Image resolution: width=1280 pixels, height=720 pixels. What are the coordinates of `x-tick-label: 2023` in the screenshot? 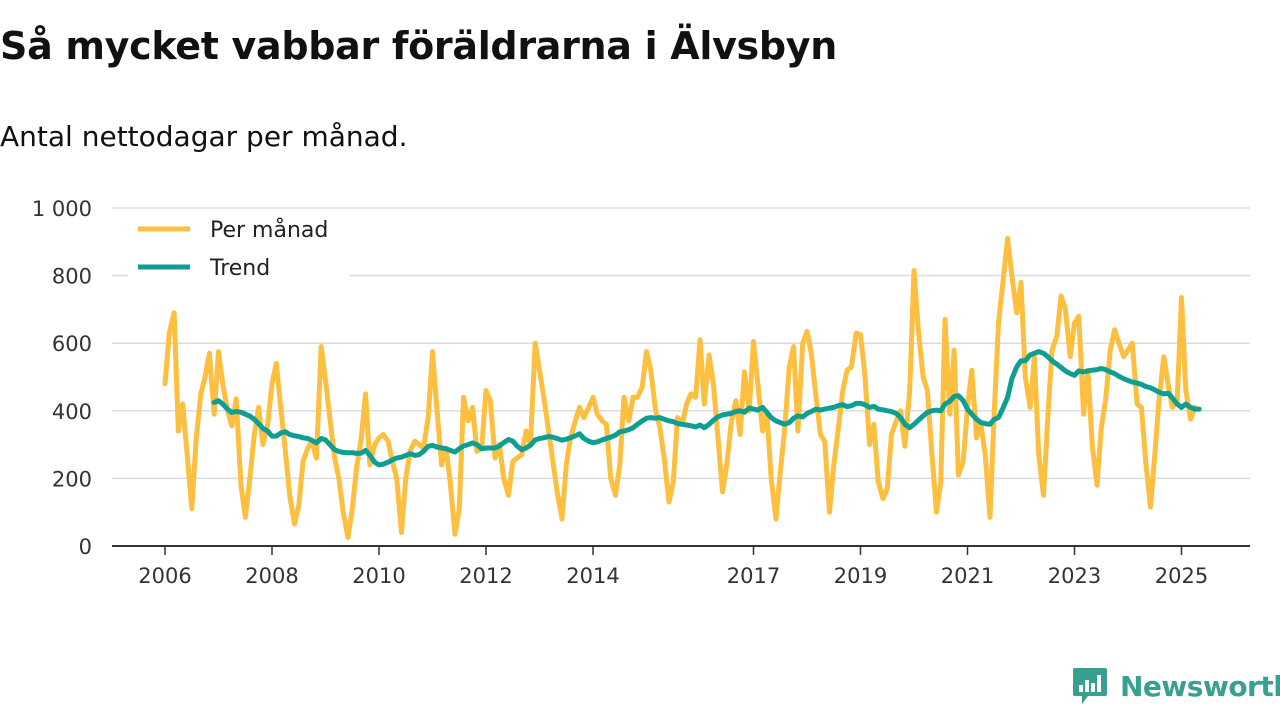 It's located at (1074, 576).